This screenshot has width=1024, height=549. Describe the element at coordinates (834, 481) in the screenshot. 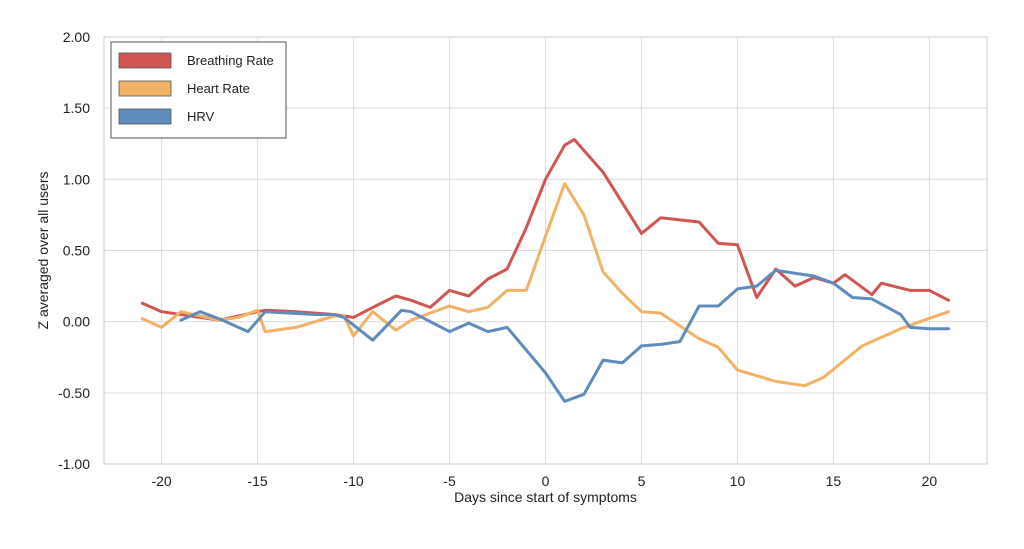

I see `x-tick-label: 15` at that location.